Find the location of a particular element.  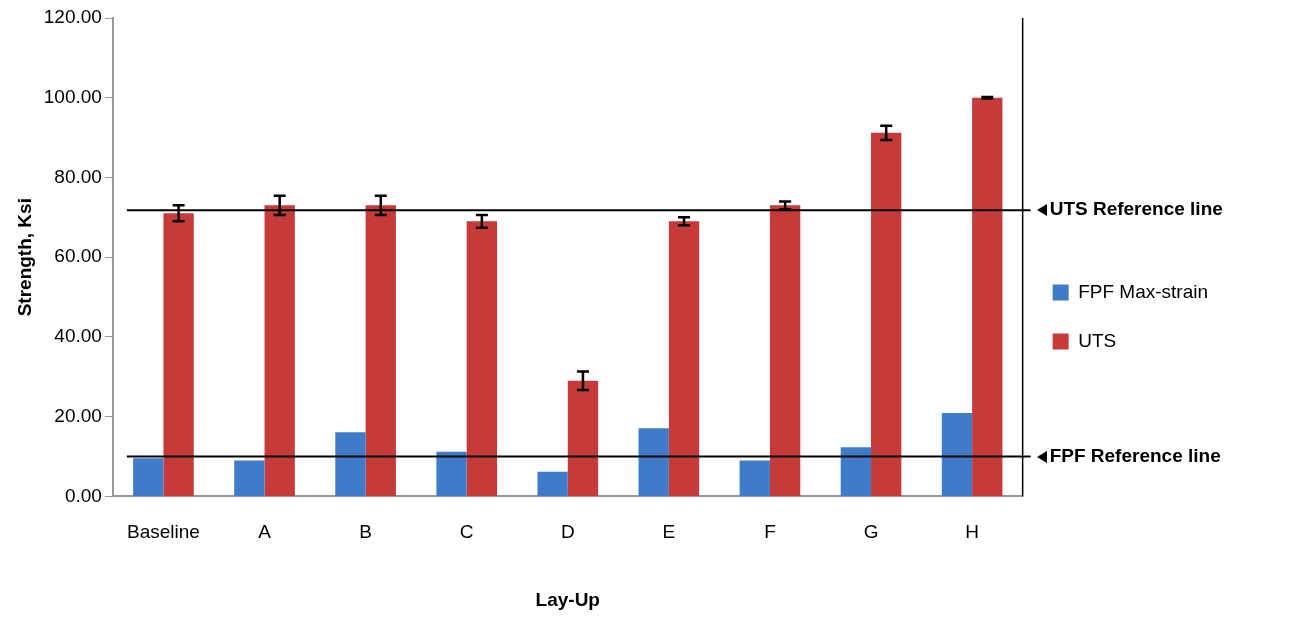

ref-line-label: UTS Reference line is located at coordinates (1136, 209).